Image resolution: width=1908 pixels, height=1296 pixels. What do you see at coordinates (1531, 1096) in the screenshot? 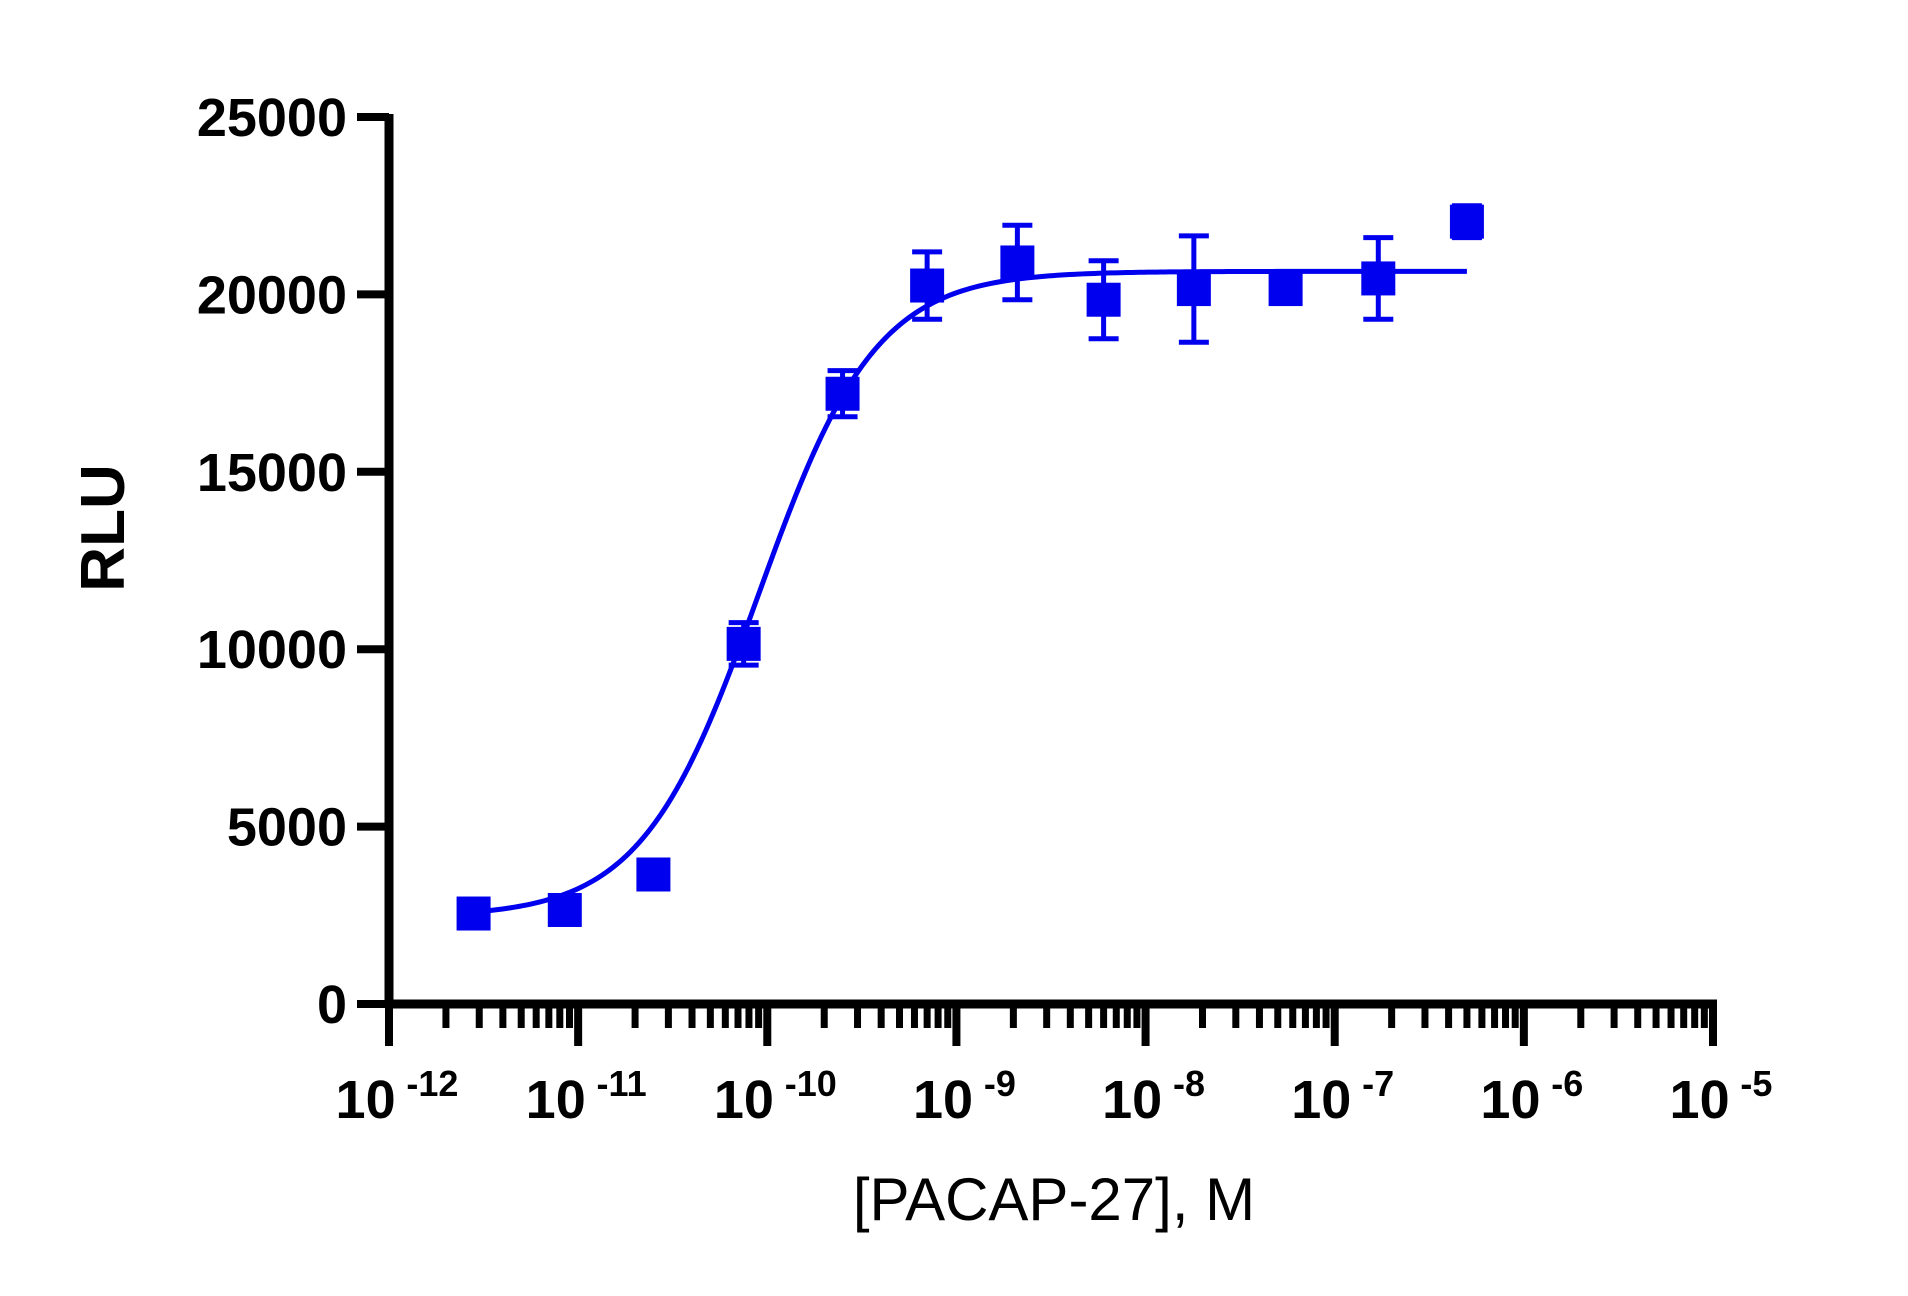
I see `x-tick-label-6: 10 -6` at bounding box center [1531, 1096].